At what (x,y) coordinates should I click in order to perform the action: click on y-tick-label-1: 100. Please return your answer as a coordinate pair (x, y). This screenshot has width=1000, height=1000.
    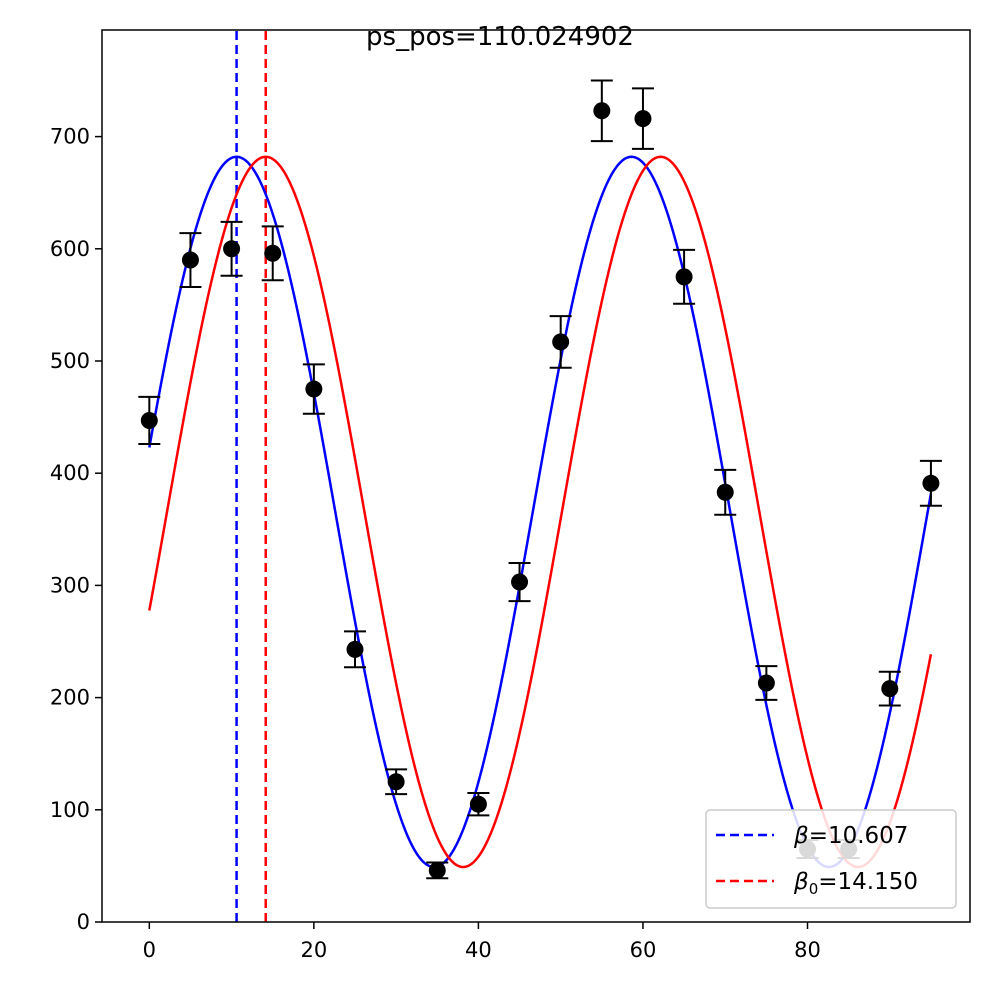
    Looking at the image, I should click on (70, 810).